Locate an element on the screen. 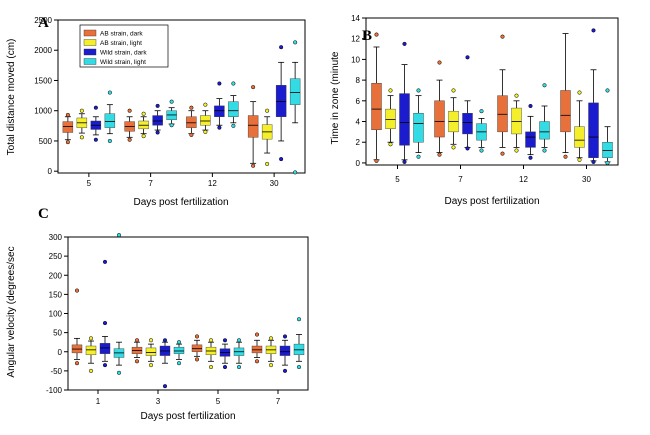  y-tick-label: 50 is located at coordinates (57, 333).